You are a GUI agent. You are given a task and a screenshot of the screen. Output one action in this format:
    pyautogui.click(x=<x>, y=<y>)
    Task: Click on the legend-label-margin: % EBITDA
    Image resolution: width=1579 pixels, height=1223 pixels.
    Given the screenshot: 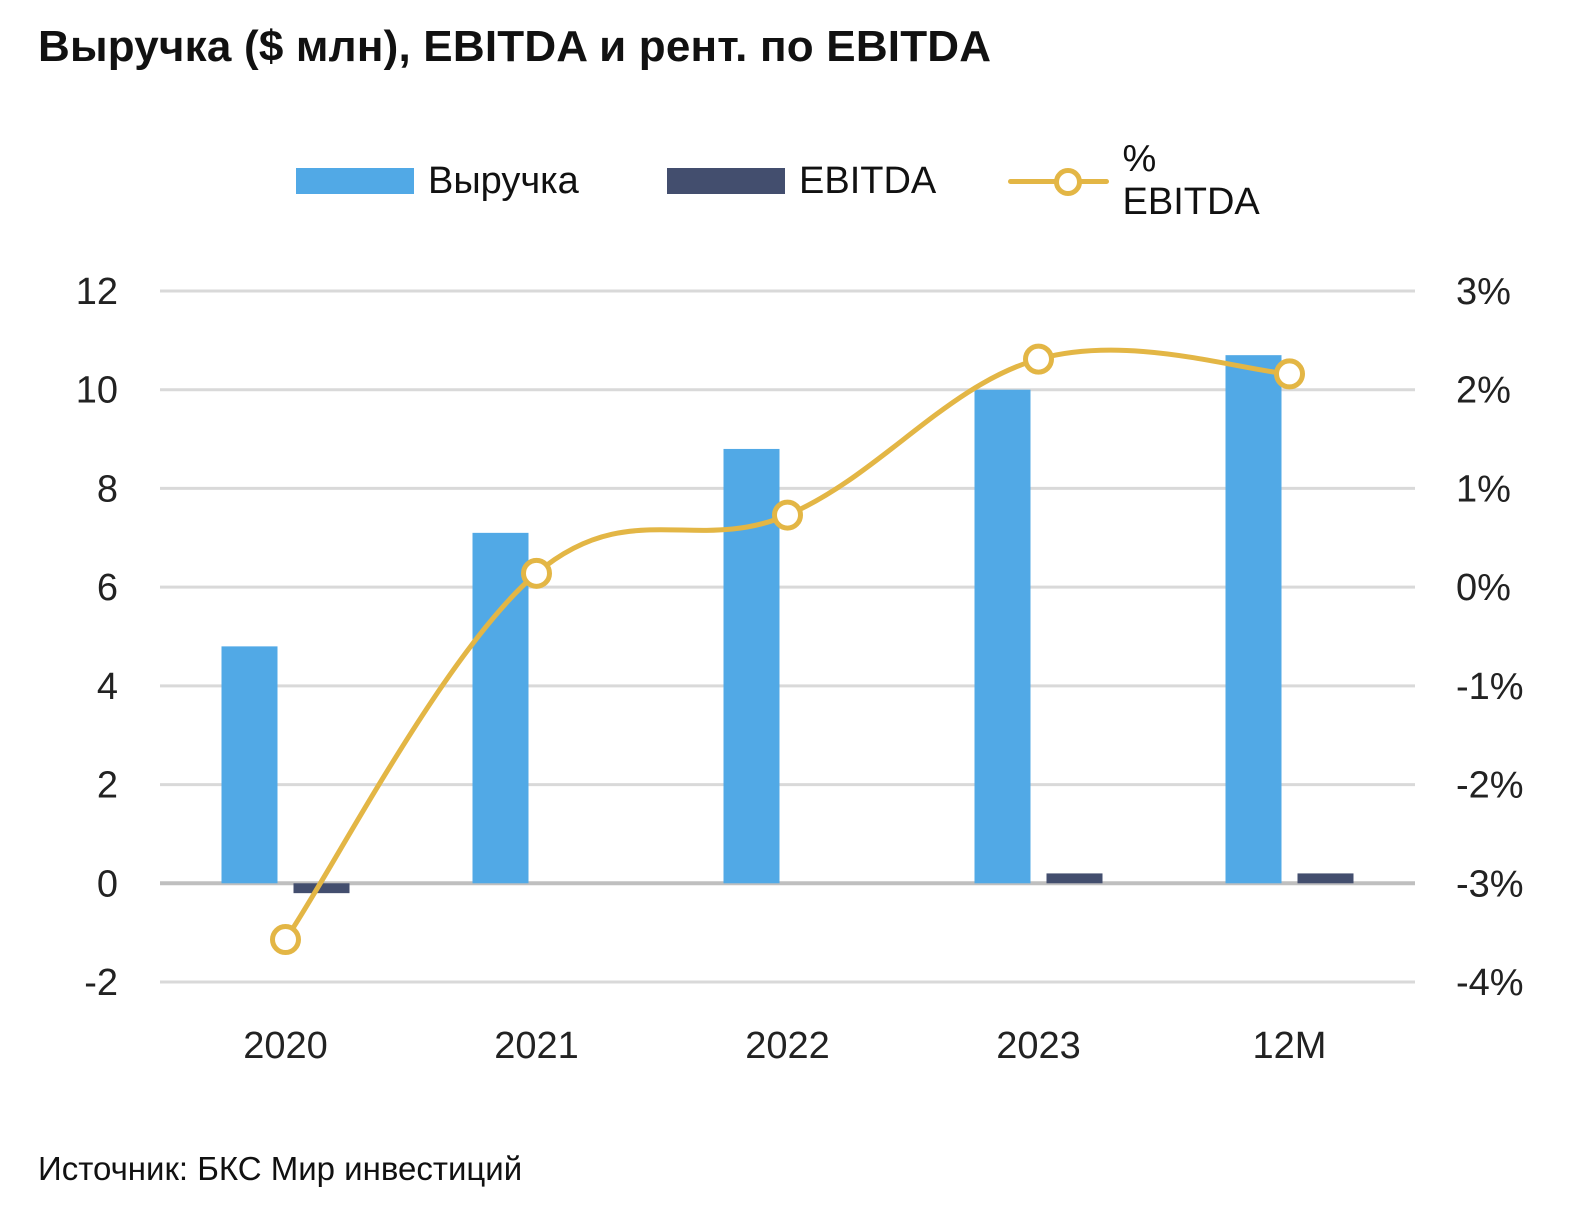 What is the action you would take?
    pyautogui.click(x=1191, y=180)
    